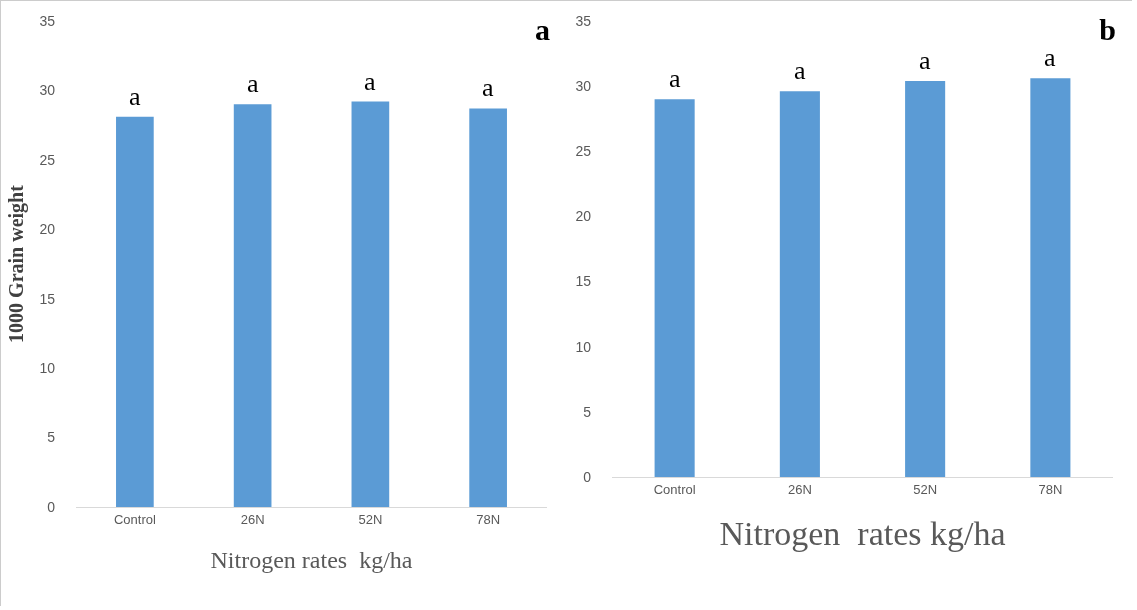 The image size is (1137, 610). Describe the element at coordinates (1108, 30) in the screenshot. I see `chart-title: b` at that location.